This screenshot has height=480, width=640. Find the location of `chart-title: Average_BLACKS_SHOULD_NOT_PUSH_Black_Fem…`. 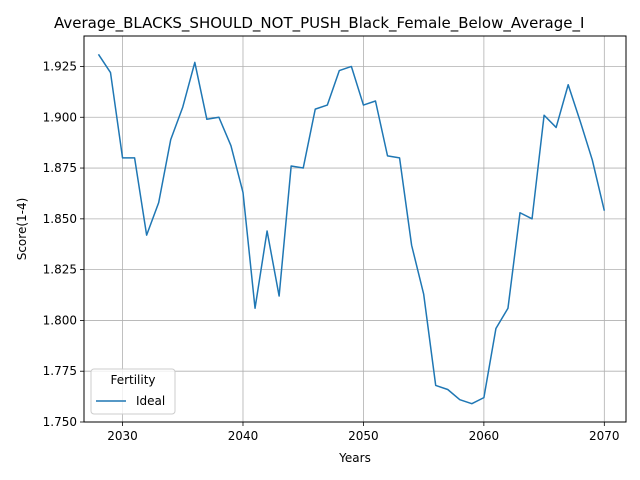

chart-title: Average_BLACKS_SHOULD_NOT_PUSH_Black_Fem… is located at coordinates (319, 23).